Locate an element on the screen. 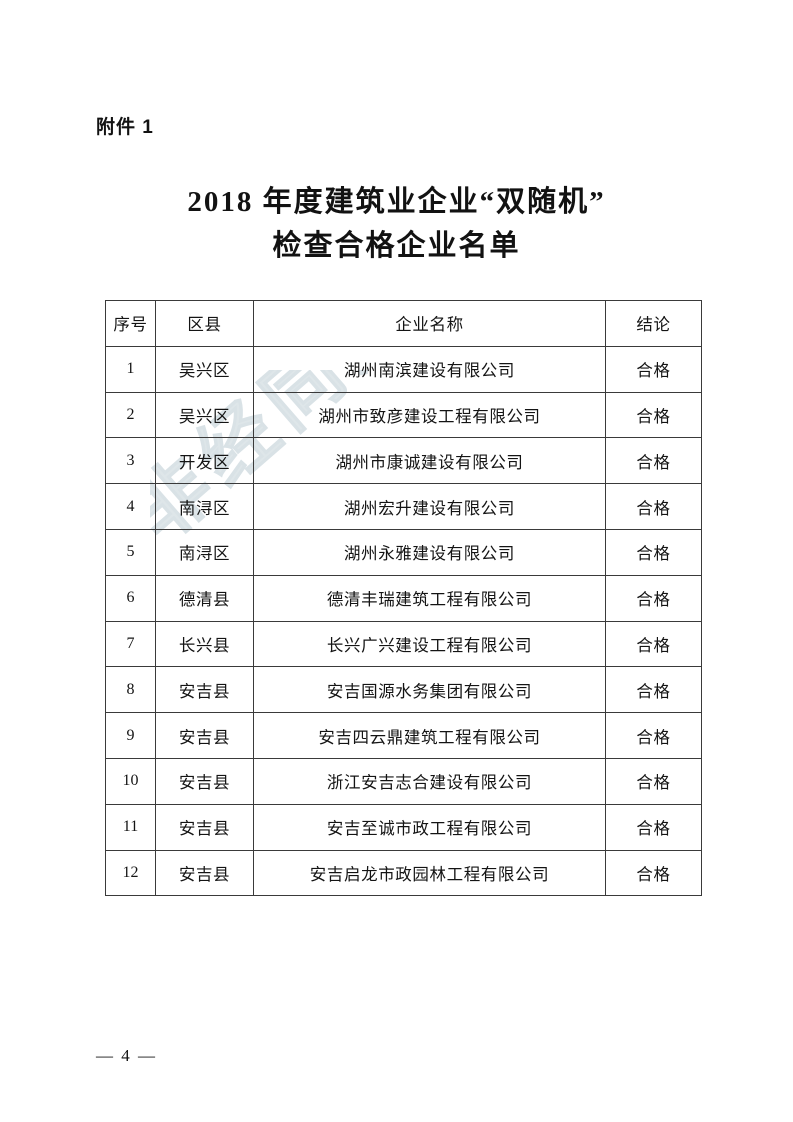 The width and height of the screenshot is (793, 1122). table-row: 4 南浔区 湖州宏升建设有限公司 合格 is located at coordinates (403, 506).